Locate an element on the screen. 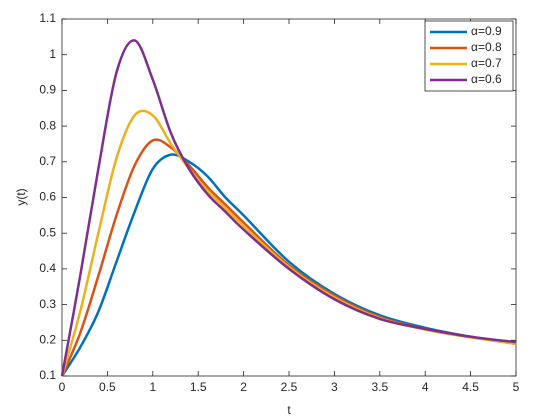 This screenshot has width=556, height=420. y-tick-label: 0.4 is located at coordinates (47, 268).